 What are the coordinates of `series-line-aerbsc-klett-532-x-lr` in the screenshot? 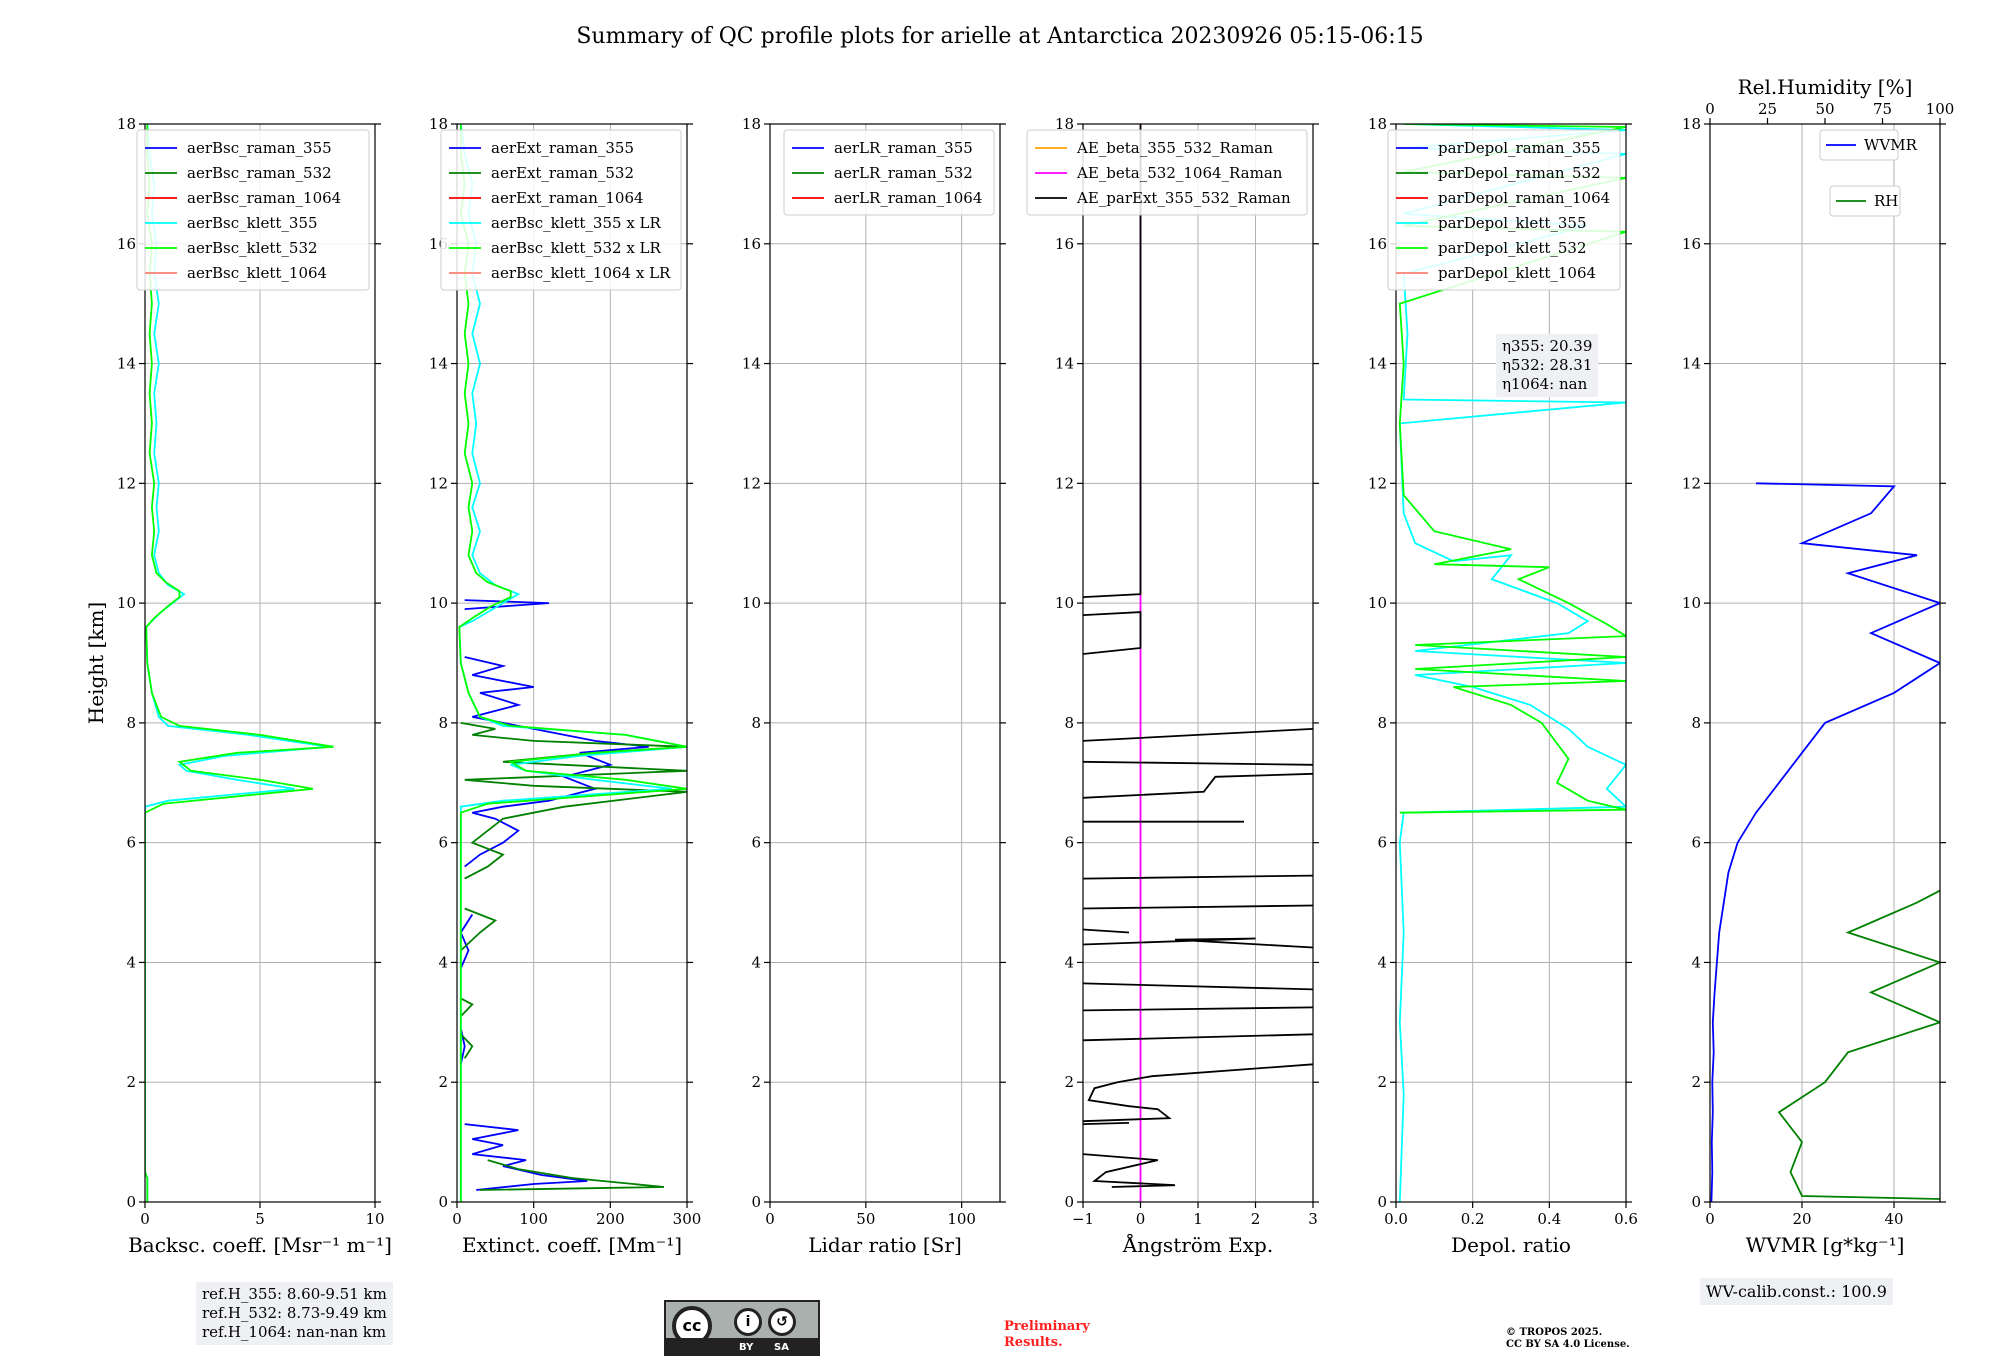 It's located at (572, 663).